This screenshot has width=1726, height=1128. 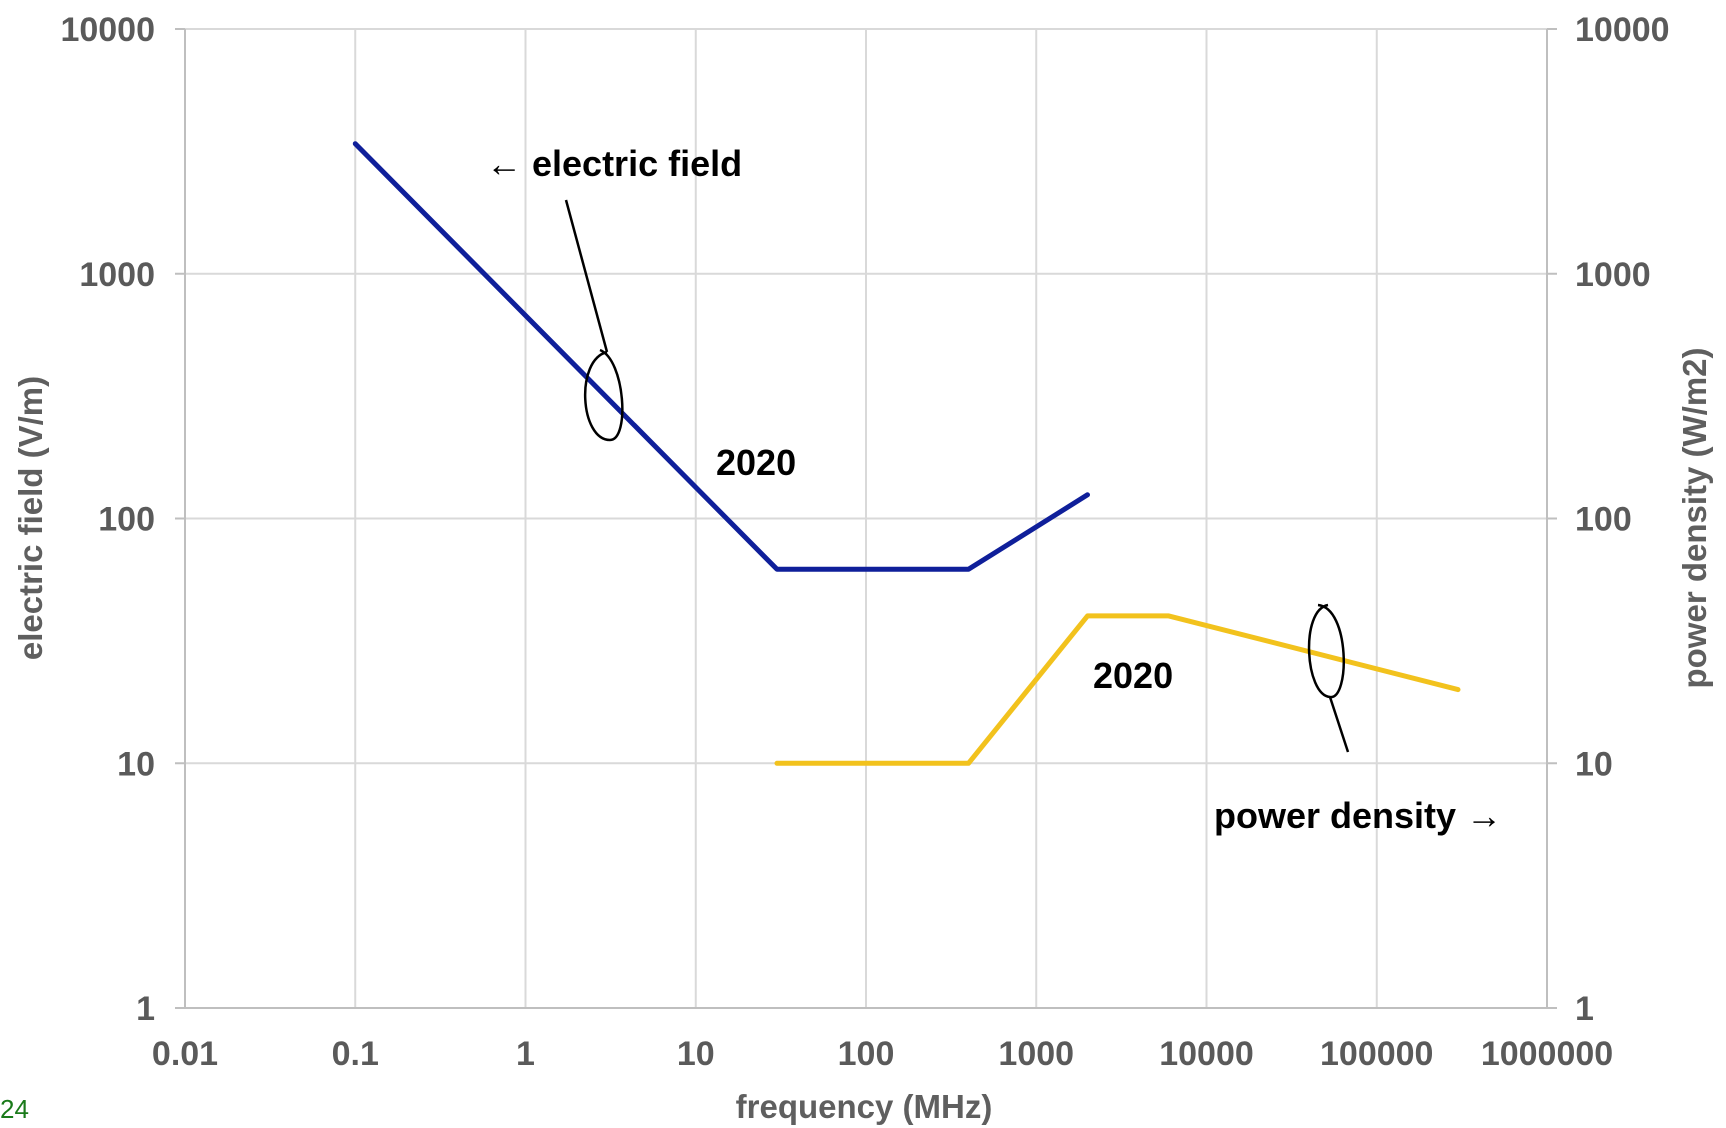 I want to click on electric-field-leader, so click(x=594, y=320).